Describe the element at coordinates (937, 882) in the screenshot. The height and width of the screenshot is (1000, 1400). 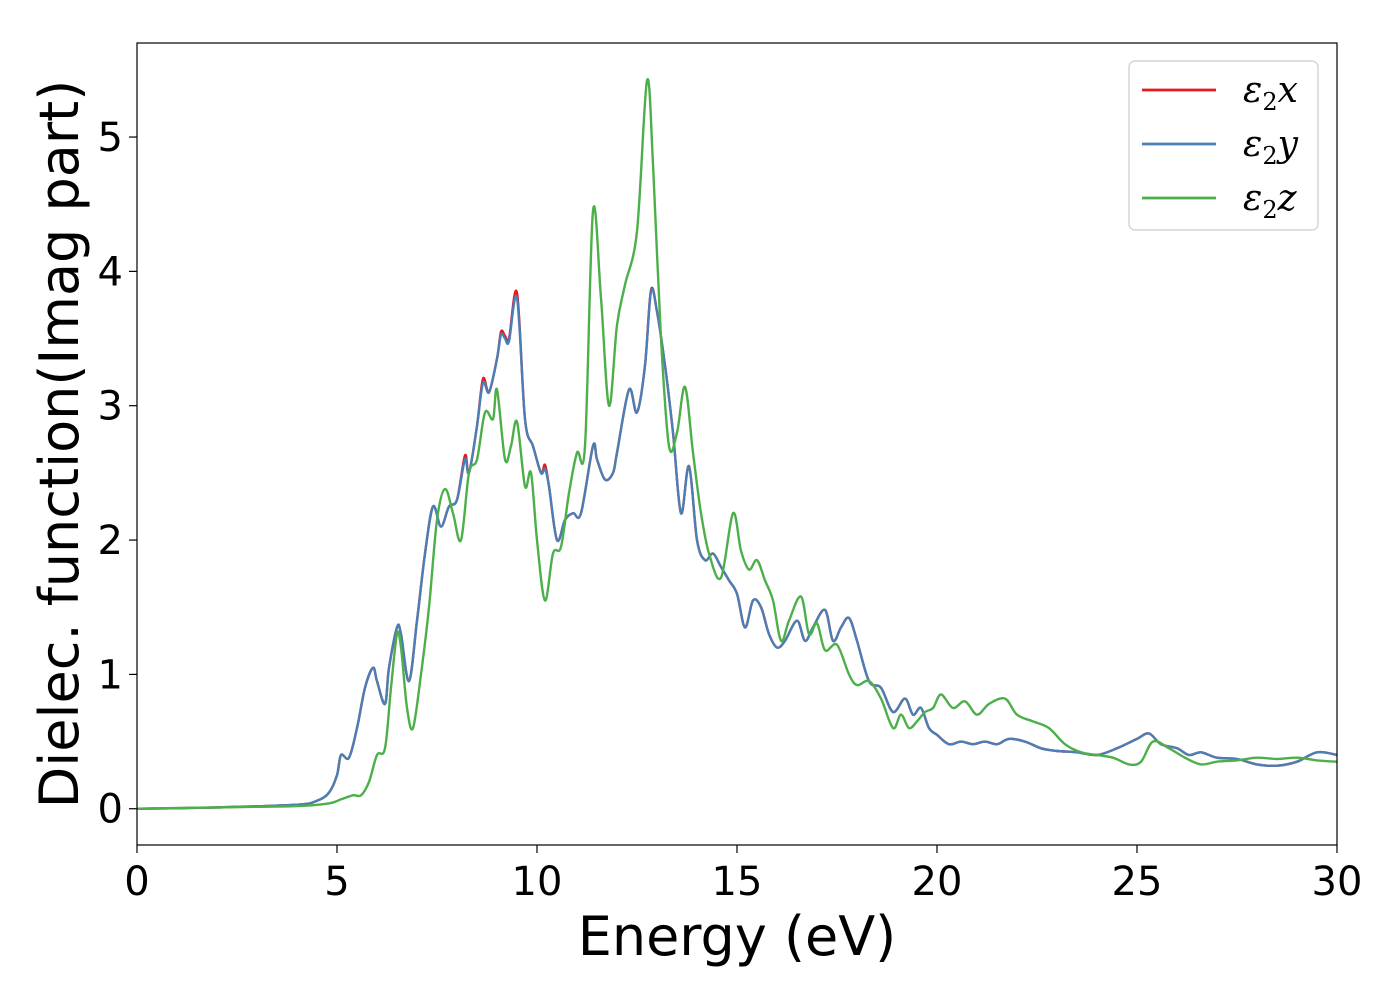
I see `x-tick-label: 20` at that location.